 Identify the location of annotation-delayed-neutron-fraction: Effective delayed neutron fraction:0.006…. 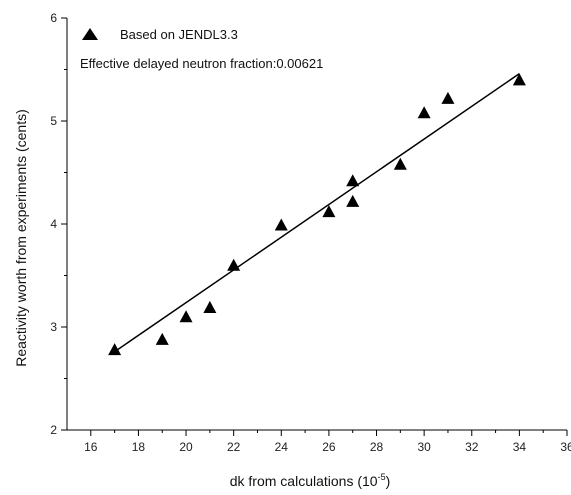
(201, 63).